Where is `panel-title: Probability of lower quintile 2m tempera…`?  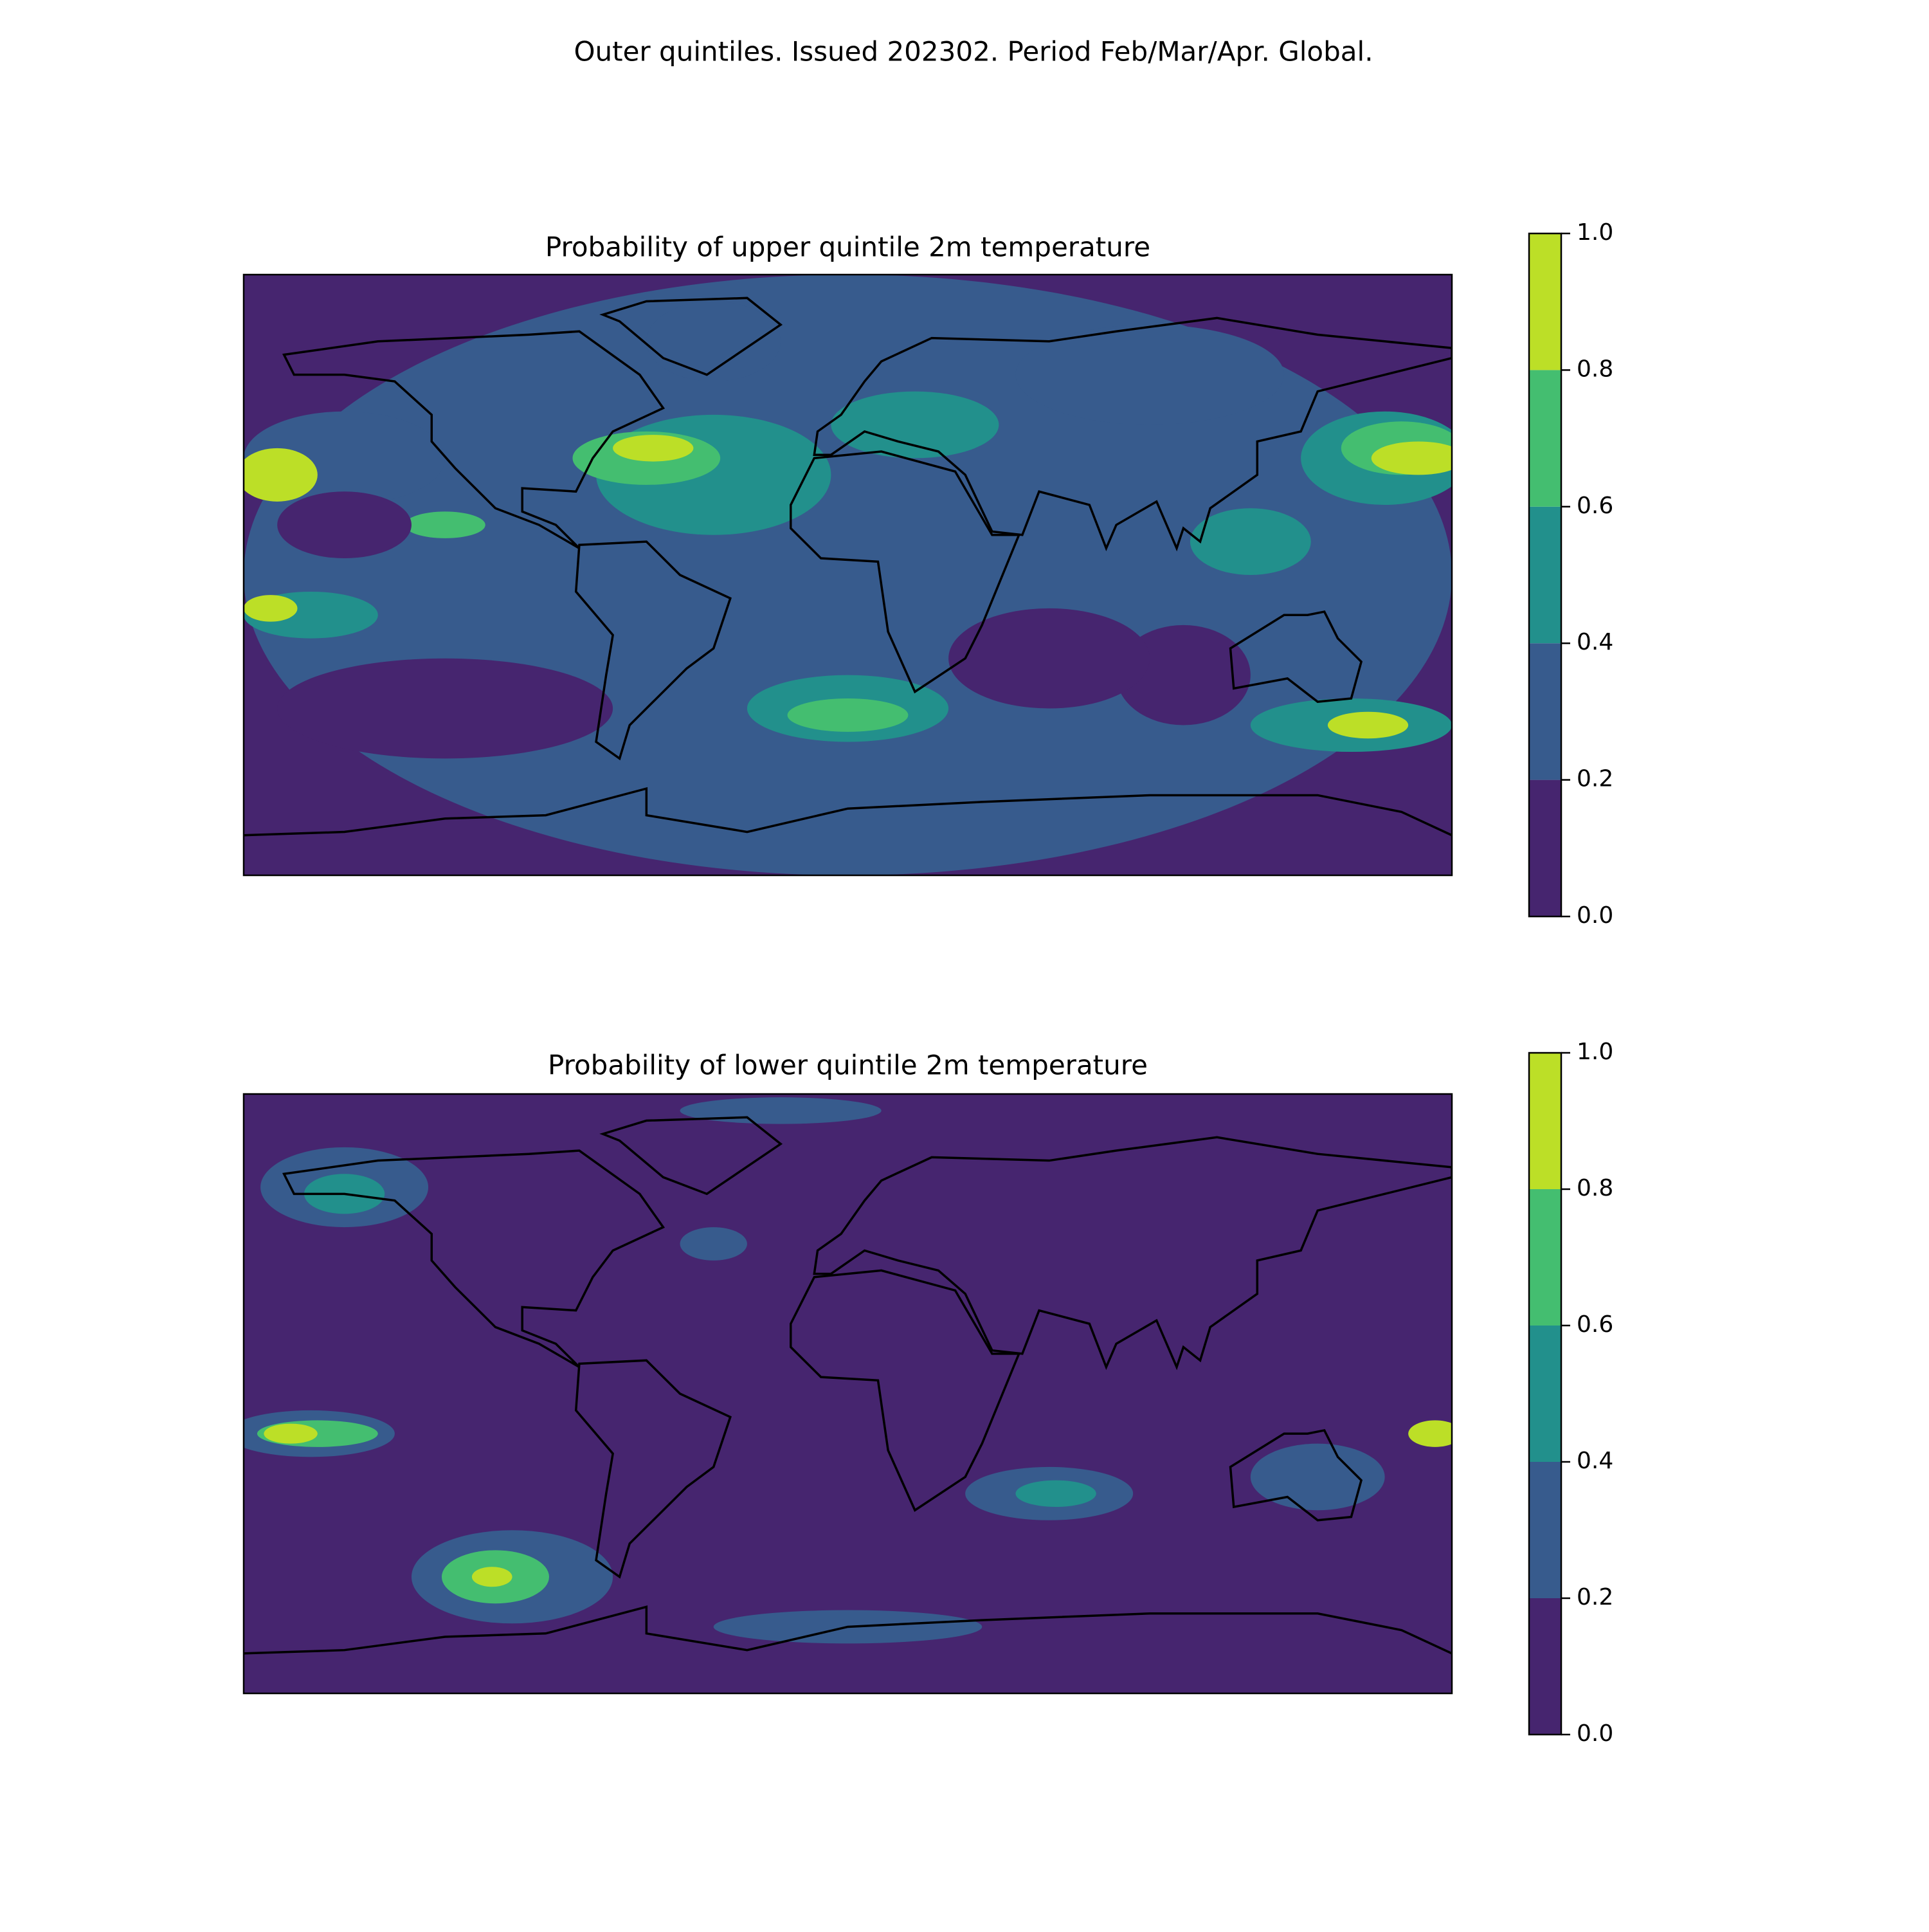
panel-title: Probability of lower quintile 2m tempera… is located at coordinates (848, 1065).